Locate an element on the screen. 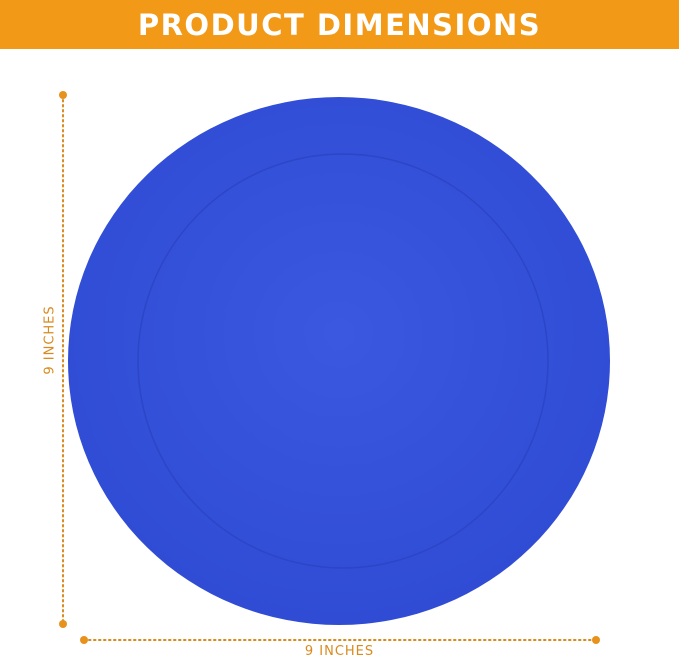 The height and width of the screenshot is (659, 679). width-endpoint-right is located at coordinates (596, 640).